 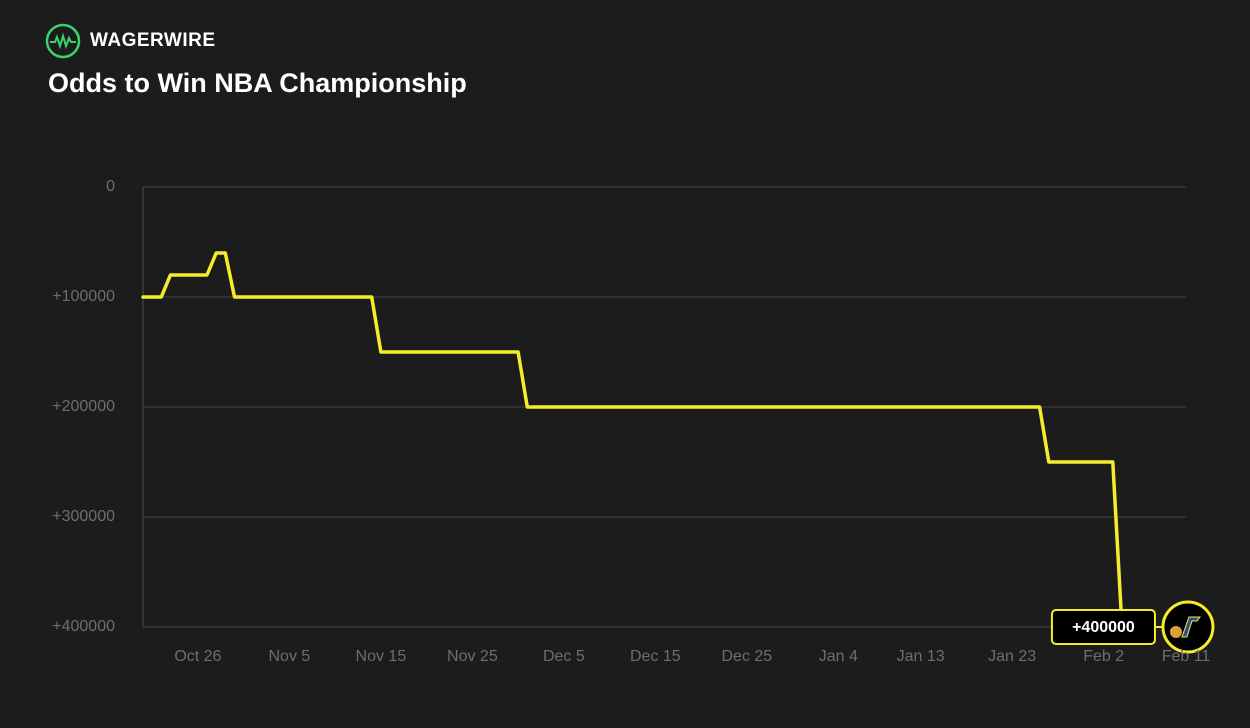 I want to click on x-tick-label: Jan 4, so click(x=838, y=656).